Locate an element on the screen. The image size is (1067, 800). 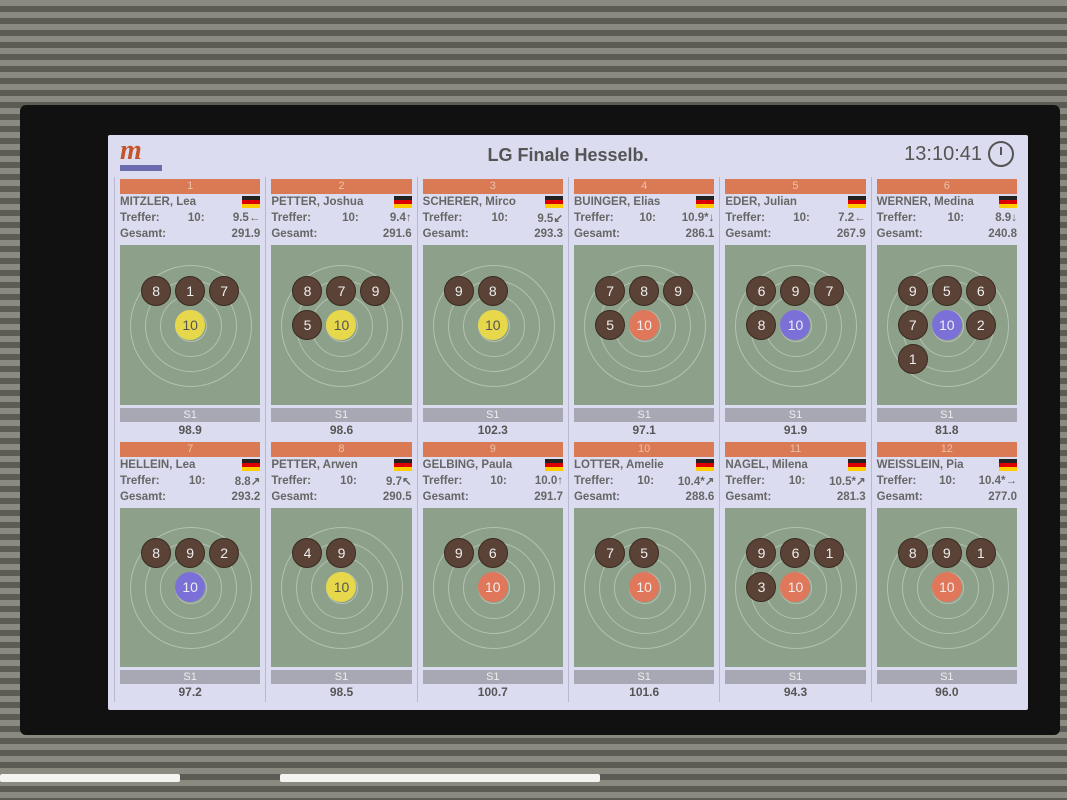
total-score: 277.0 is located at coordinates (1002, 496).